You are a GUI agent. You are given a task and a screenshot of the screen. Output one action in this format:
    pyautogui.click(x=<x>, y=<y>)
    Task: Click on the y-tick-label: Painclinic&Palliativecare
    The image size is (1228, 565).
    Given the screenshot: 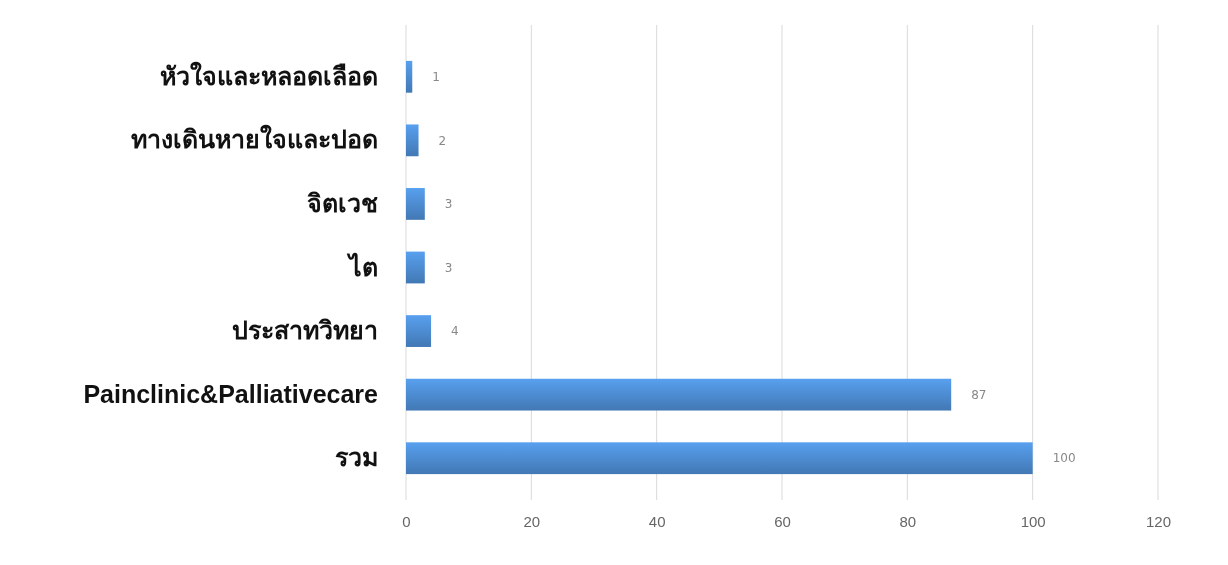 What is the action you would take?
    pyautogui.click(x=231, y=393)
    